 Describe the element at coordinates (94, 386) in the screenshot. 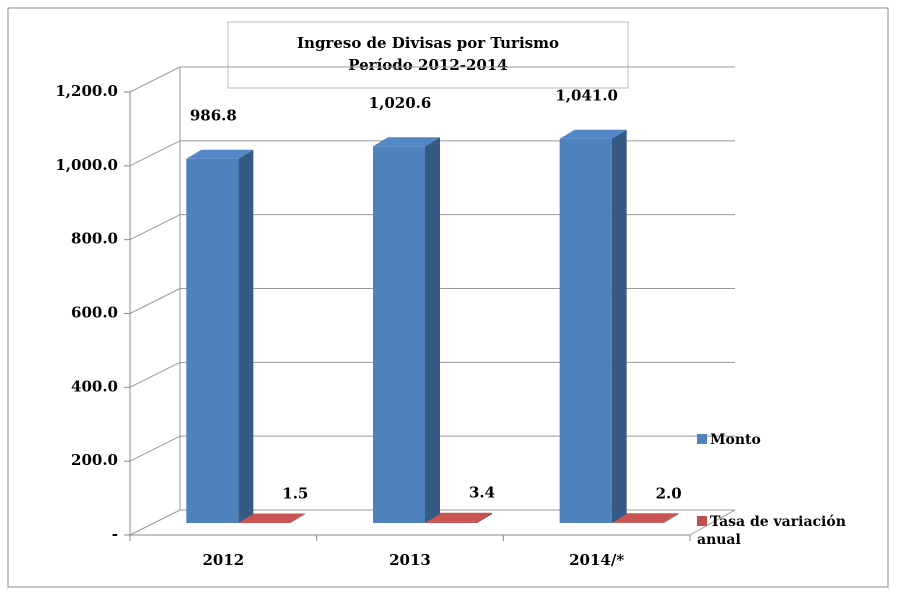

I see `y-tick-label: 400.0` at that location.